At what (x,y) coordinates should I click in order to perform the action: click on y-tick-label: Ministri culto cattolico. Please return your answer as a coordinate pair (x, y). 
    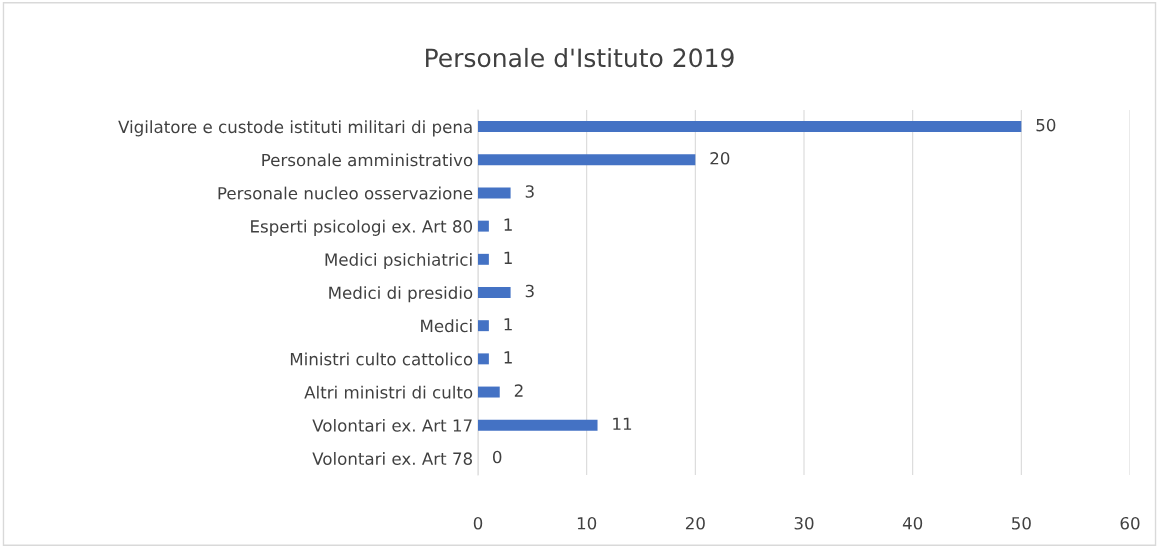
    Looking at the image, I should click on (381, 359).